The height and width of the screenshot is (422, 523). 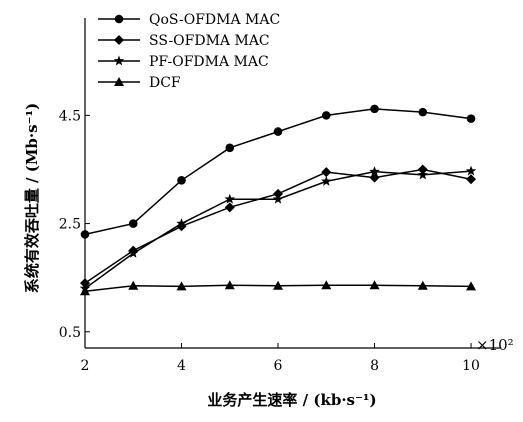 What do you see at coordinates (85, 366) in the screenshot?
I see `x-tick-label: 2` at bounding box center [85, 366].